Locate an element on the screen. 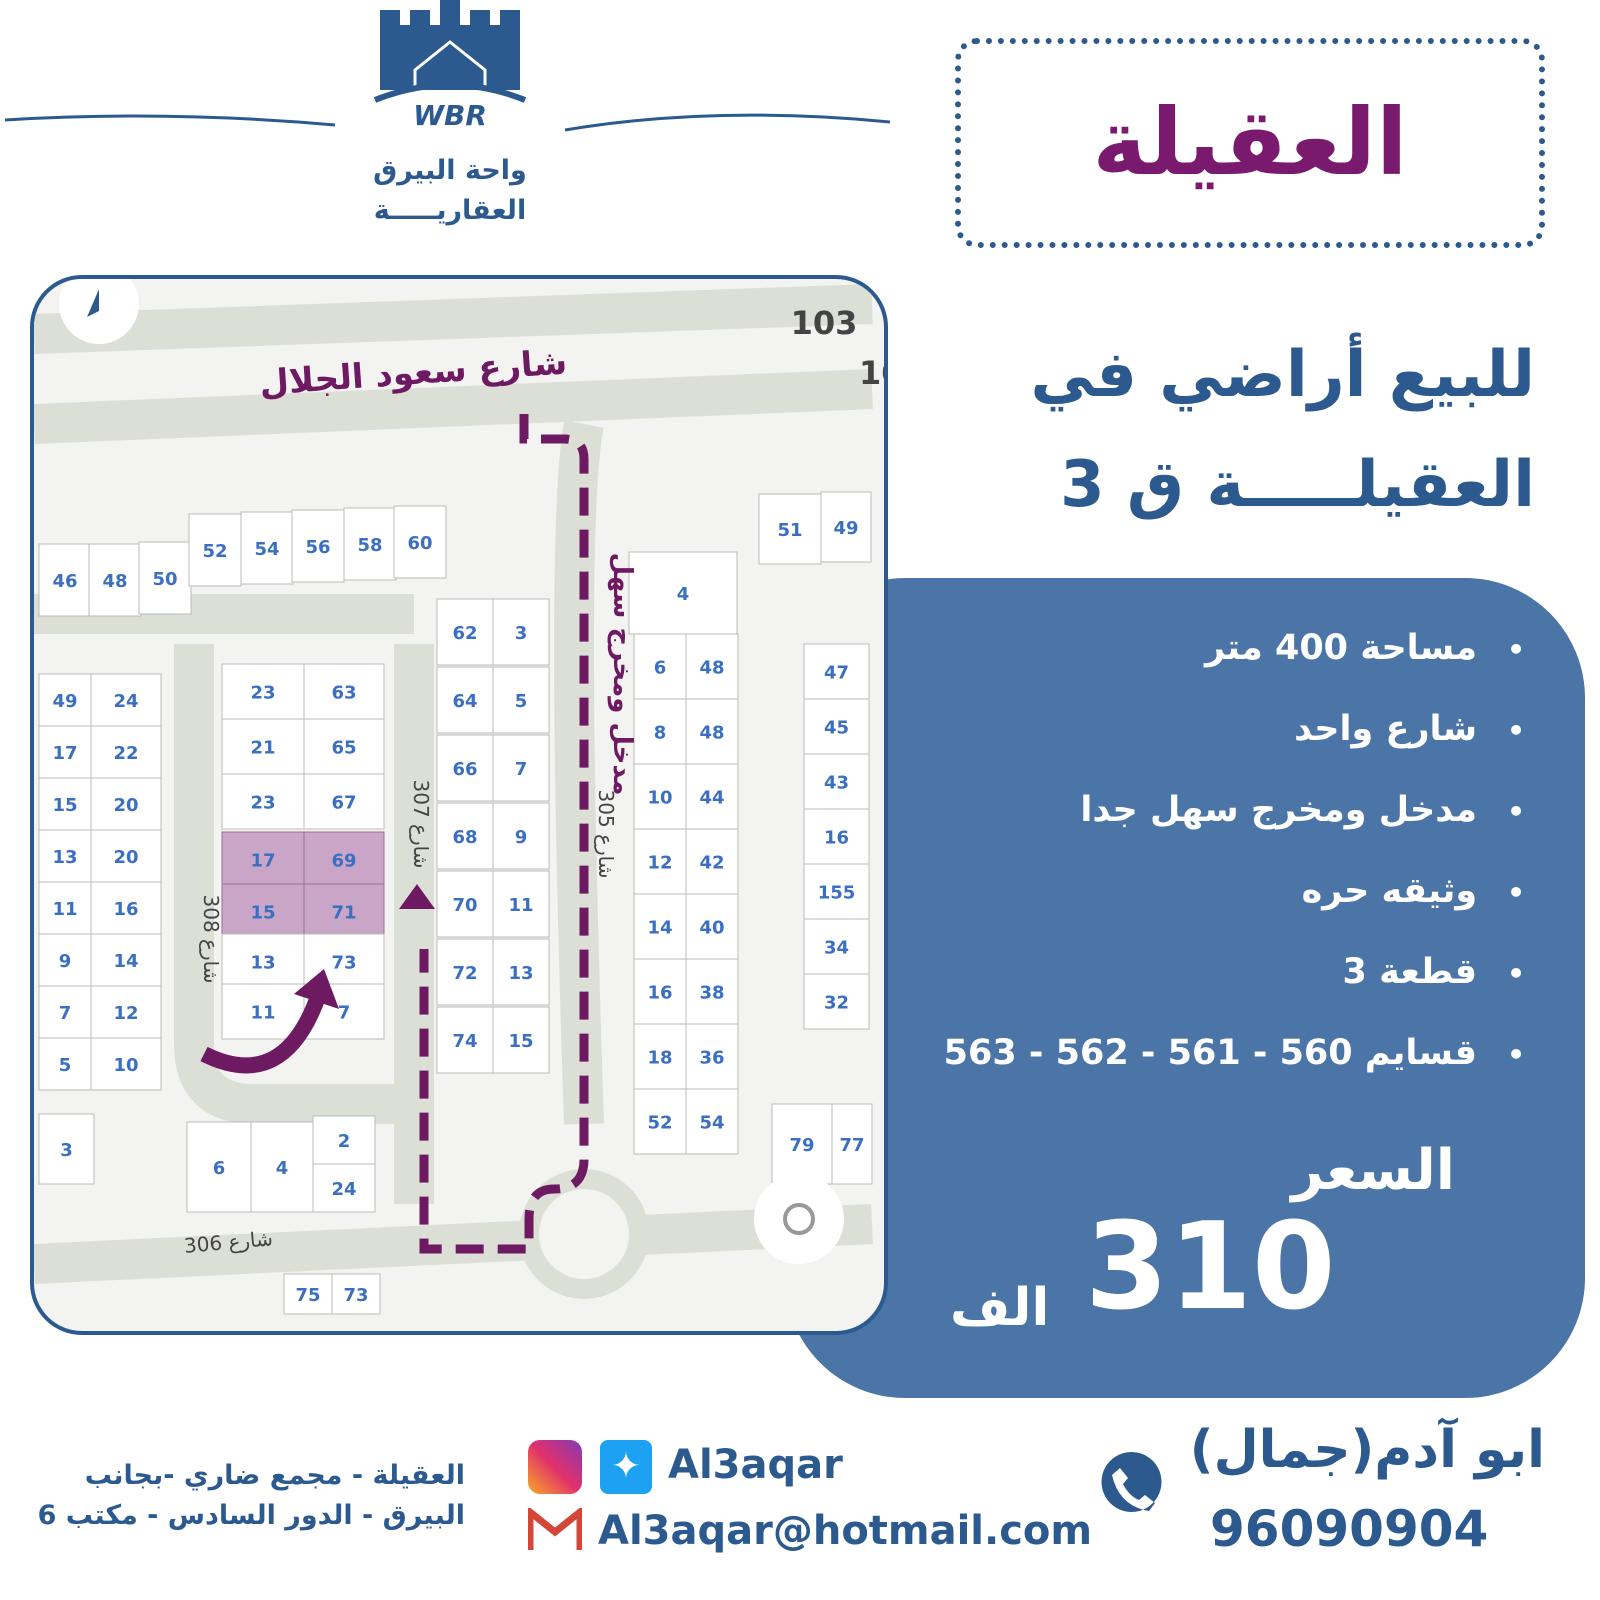  castle-logo-icon: WBR is located at coordinates (450, 66).